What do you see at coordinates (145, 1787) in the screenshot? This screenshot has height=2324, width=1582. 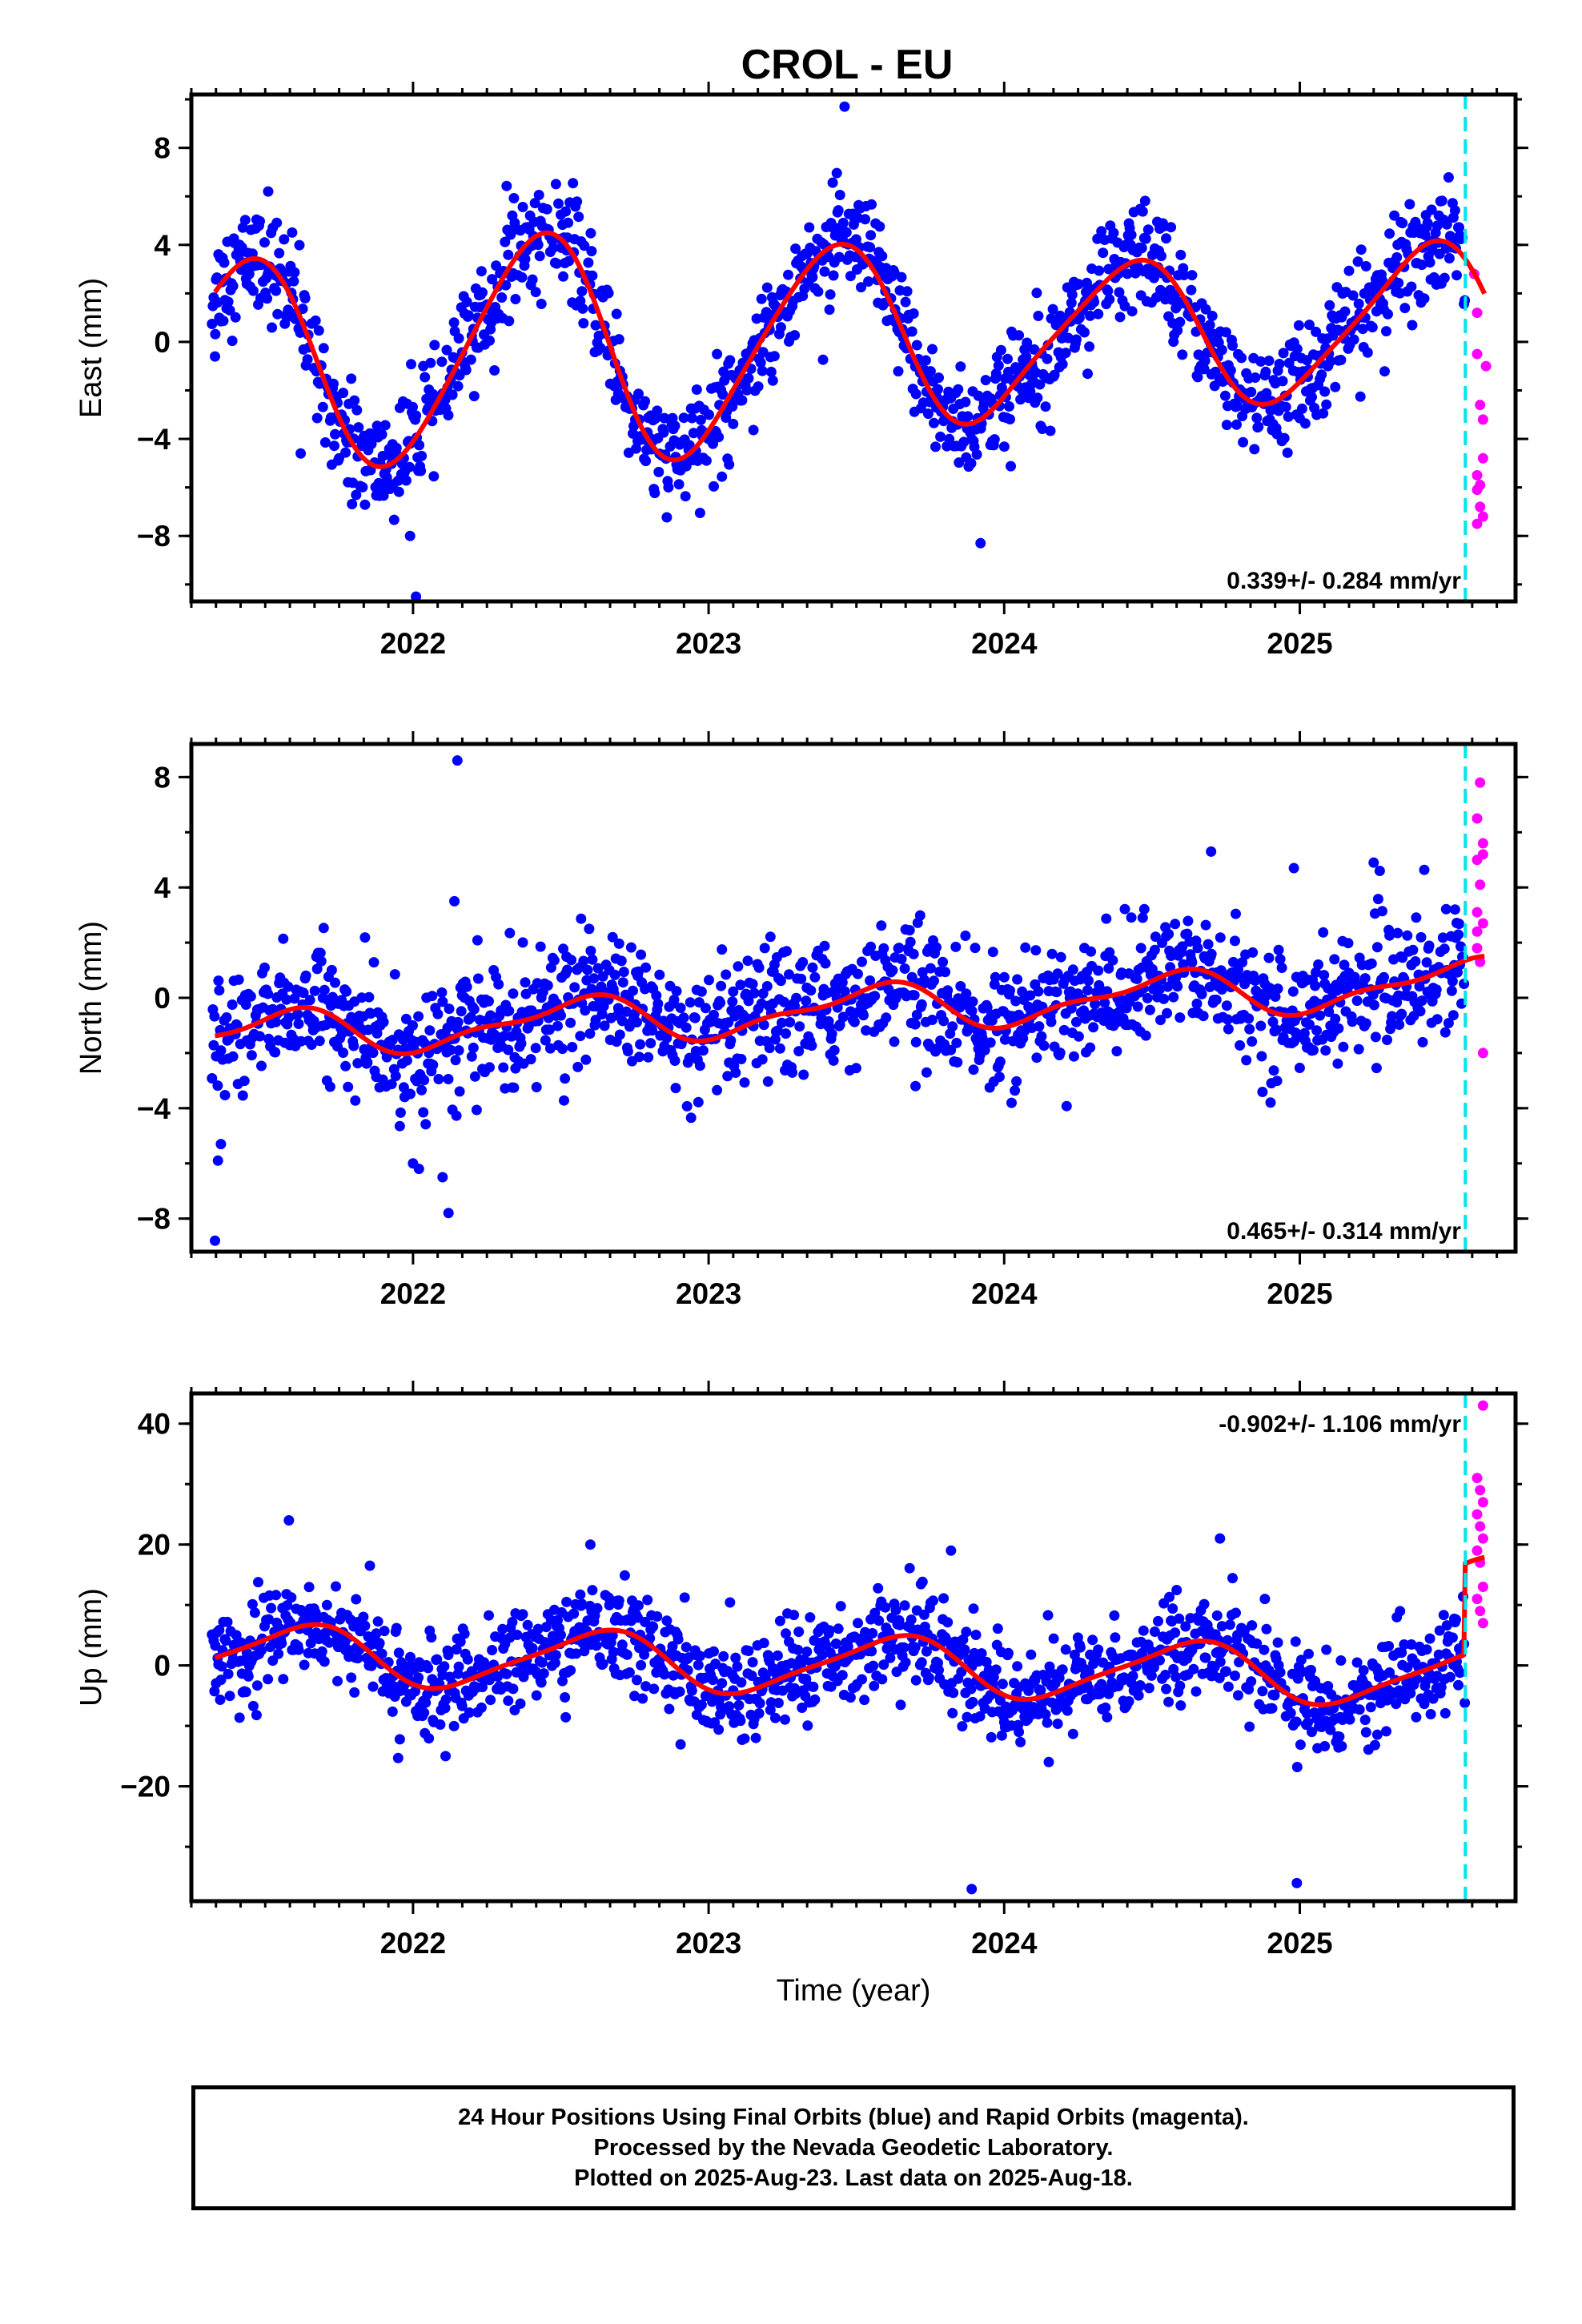 I see `y-tick-label: −20` at bounding box center [145, 1787].